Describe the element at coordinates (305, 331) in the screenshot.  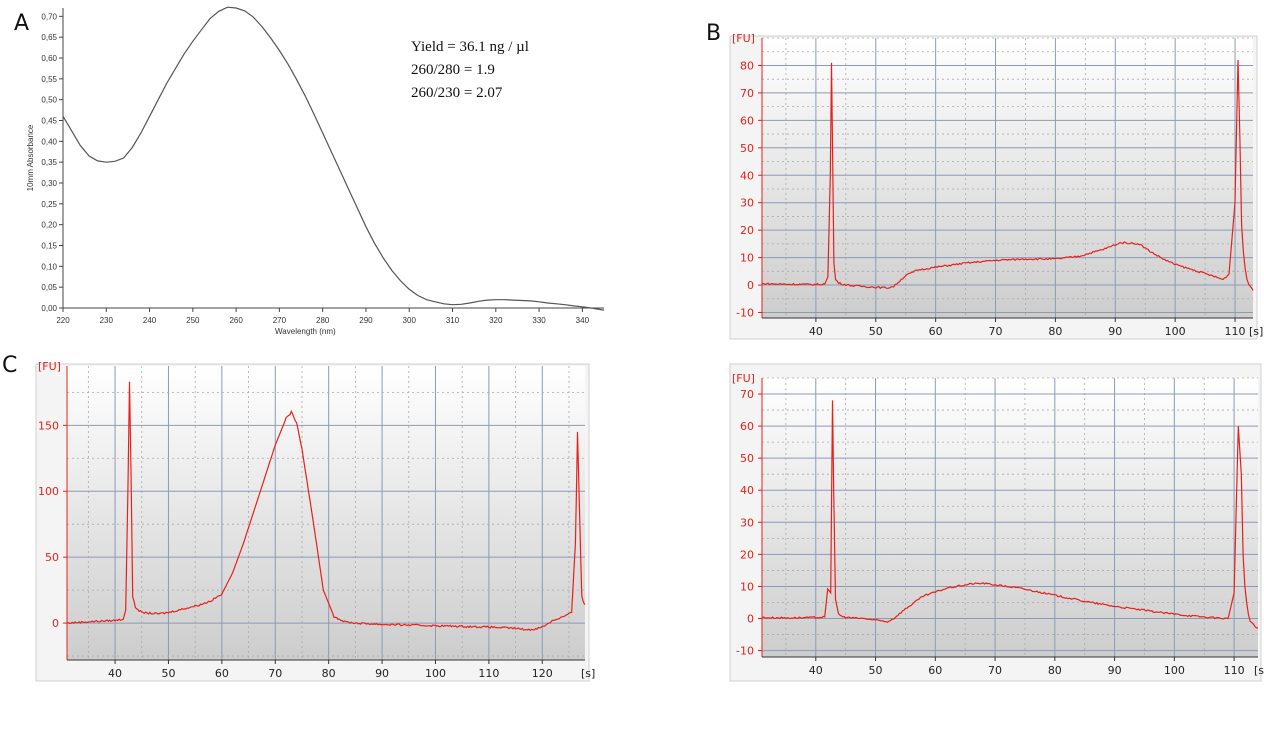
I see `x-axis-title: Wavelength (nm)` at that location.